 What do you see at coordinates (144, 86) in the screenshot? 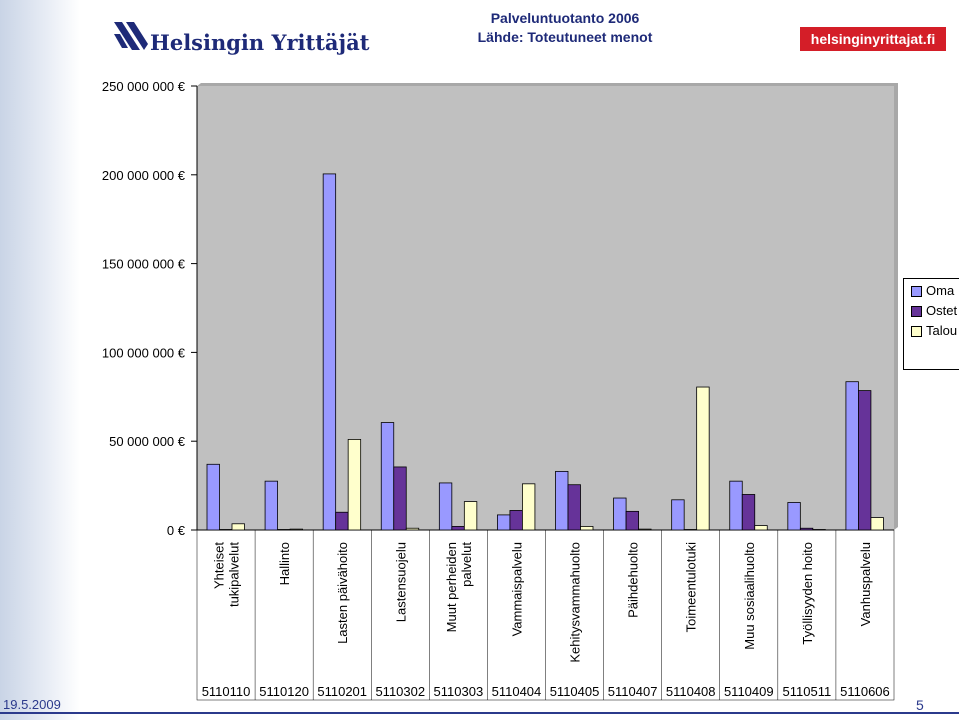
I see `y-tick-label: 250 000 000 €` at bounding box center [144, 86].